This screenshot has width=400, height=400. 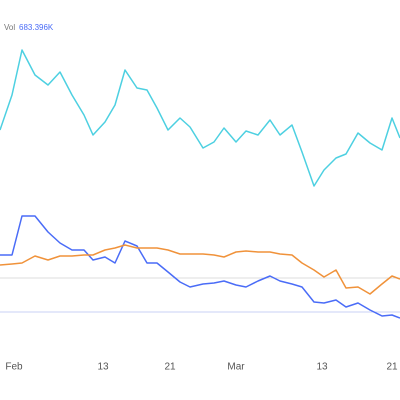 I want to click on series-line, so click(x=200, y=269).